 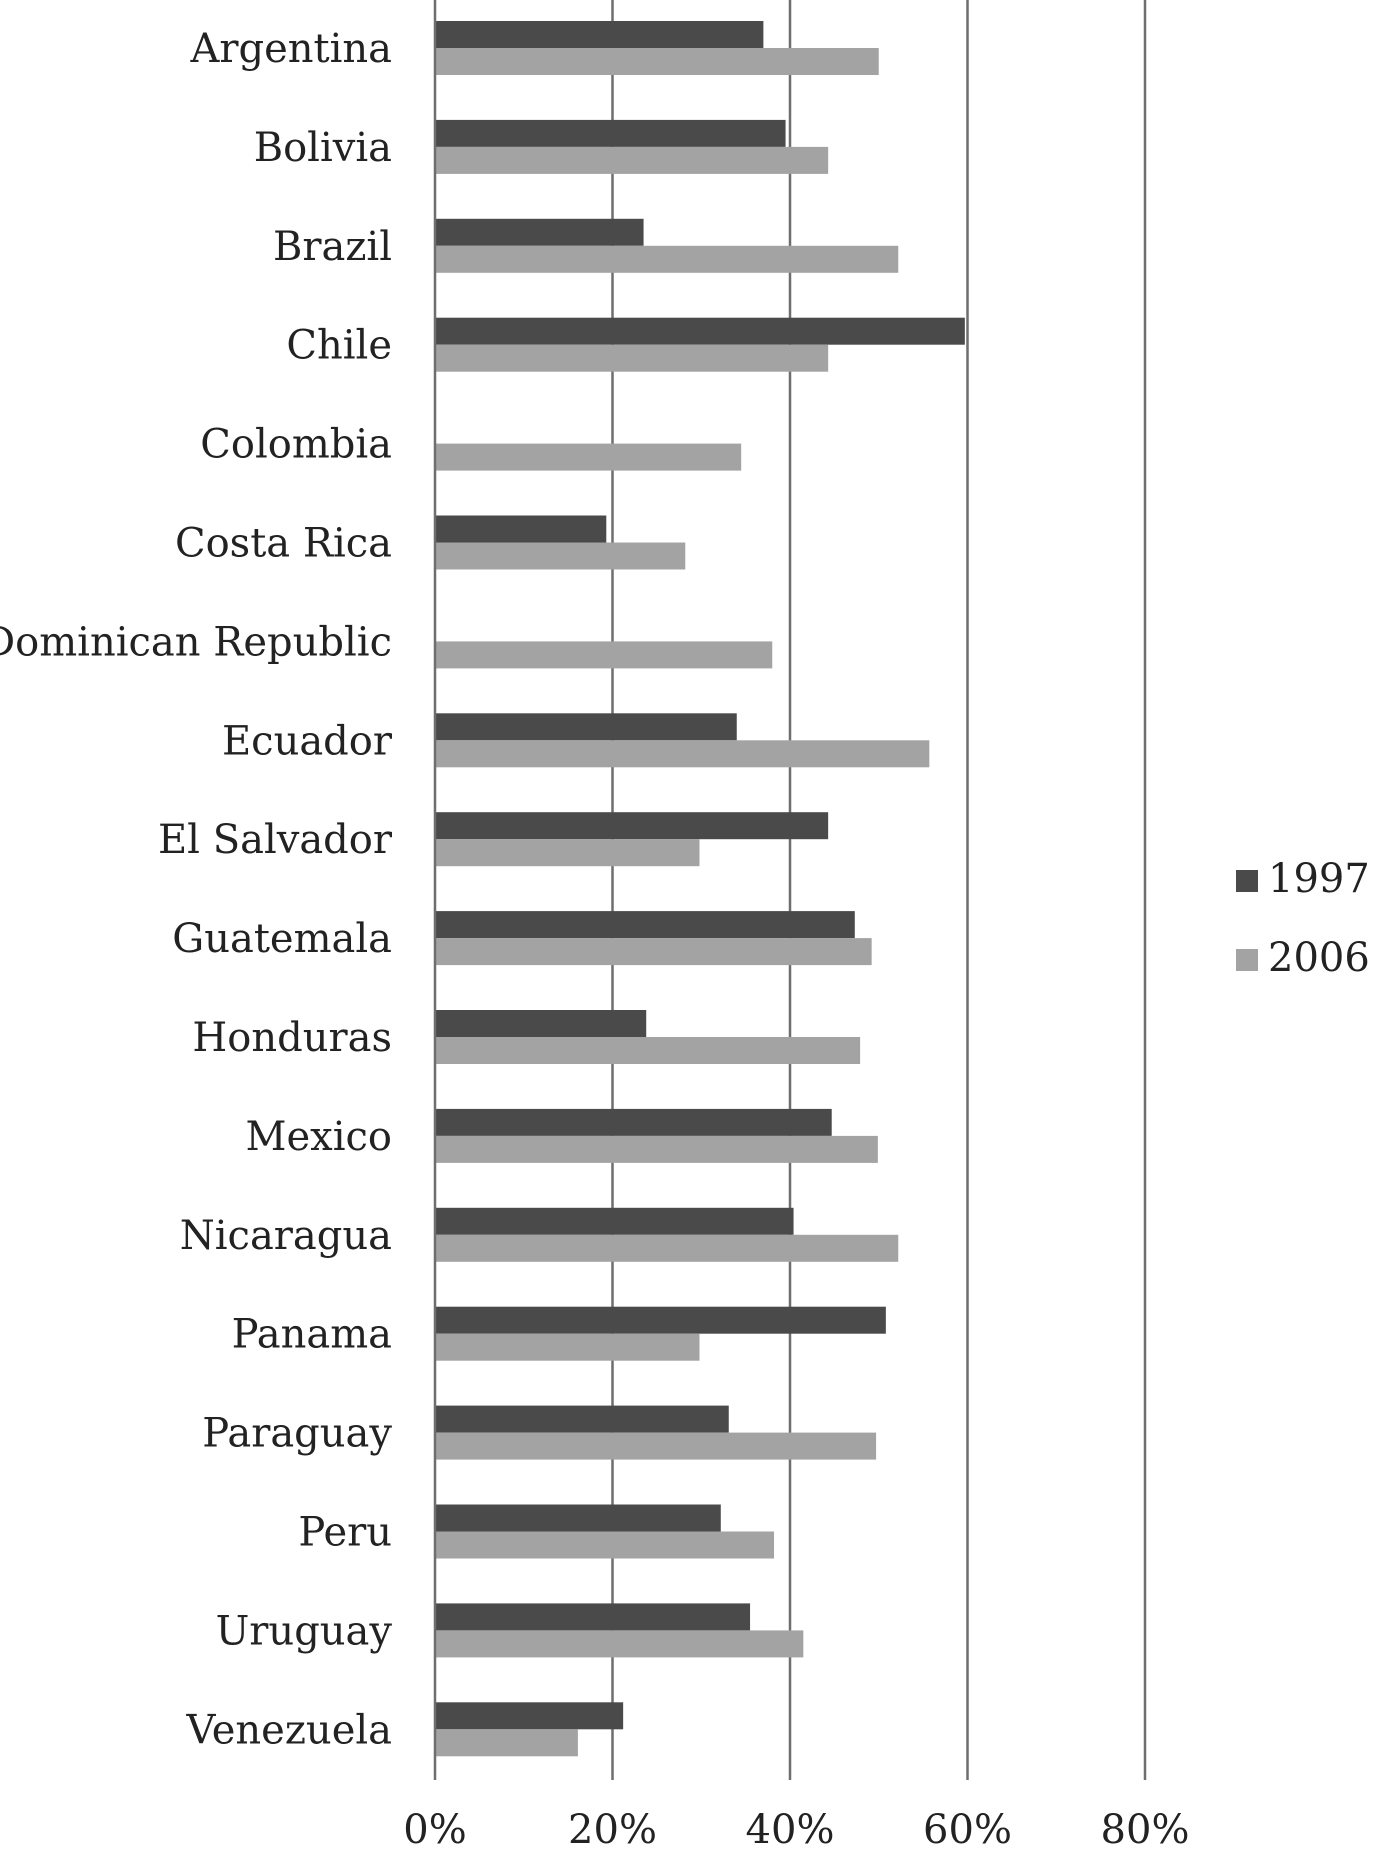 I want to click on bar-2006-honduras, so click(x=648, y=1050).